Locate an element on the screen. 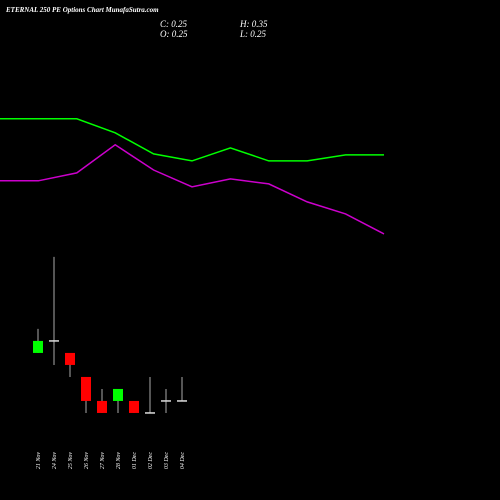 The height and width of the screenshot is (500, 500). ohlc-low: L: 0.25 is located at coordinates (253, 34).